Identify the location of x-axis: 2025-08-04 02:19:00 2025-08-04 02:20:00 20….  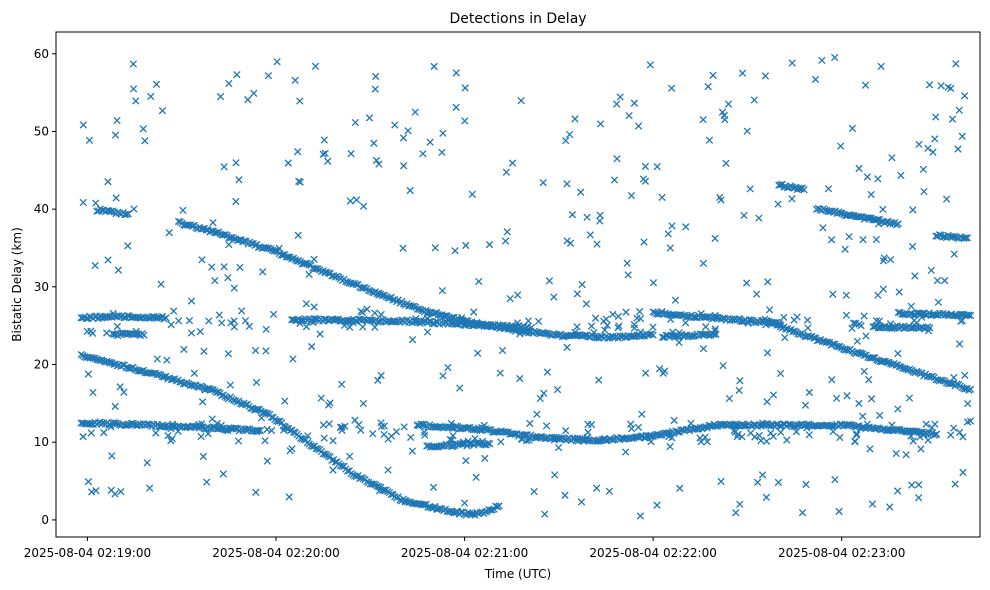
(464, 548).